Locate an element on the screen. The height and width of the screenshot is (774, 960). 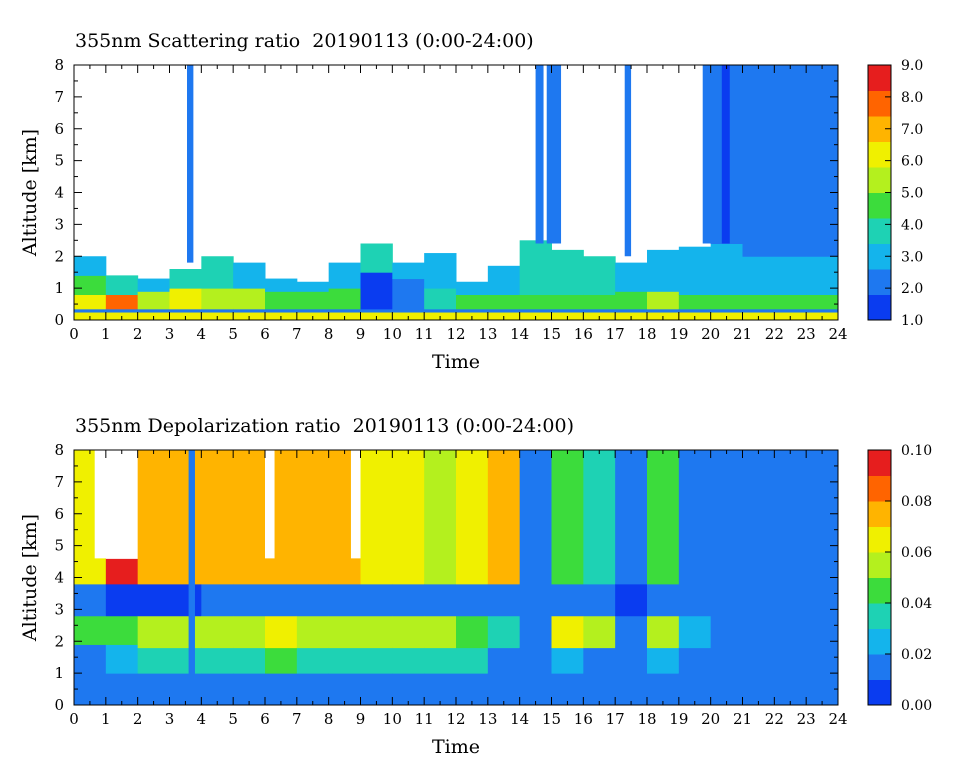
x-tick-label: 1 is located at coordinates (106, 334).